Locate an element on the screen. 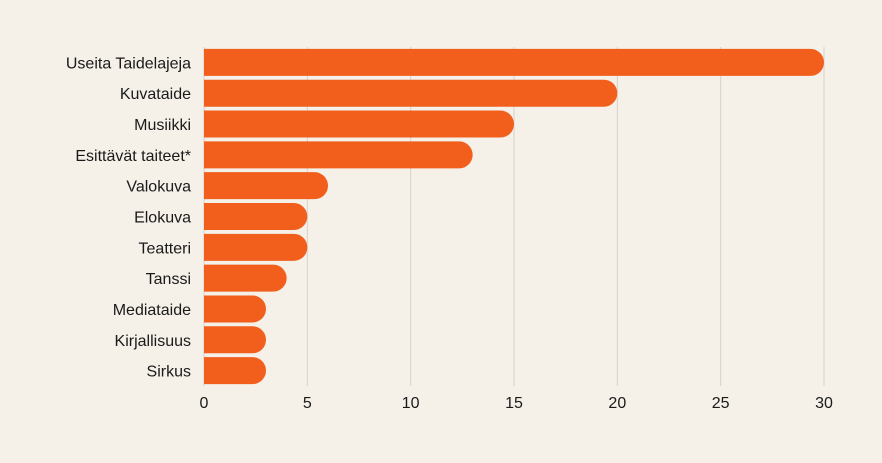 This screenshot has width=882, height=463. x-tick-label: 0 is located at coordinates (204, 403).